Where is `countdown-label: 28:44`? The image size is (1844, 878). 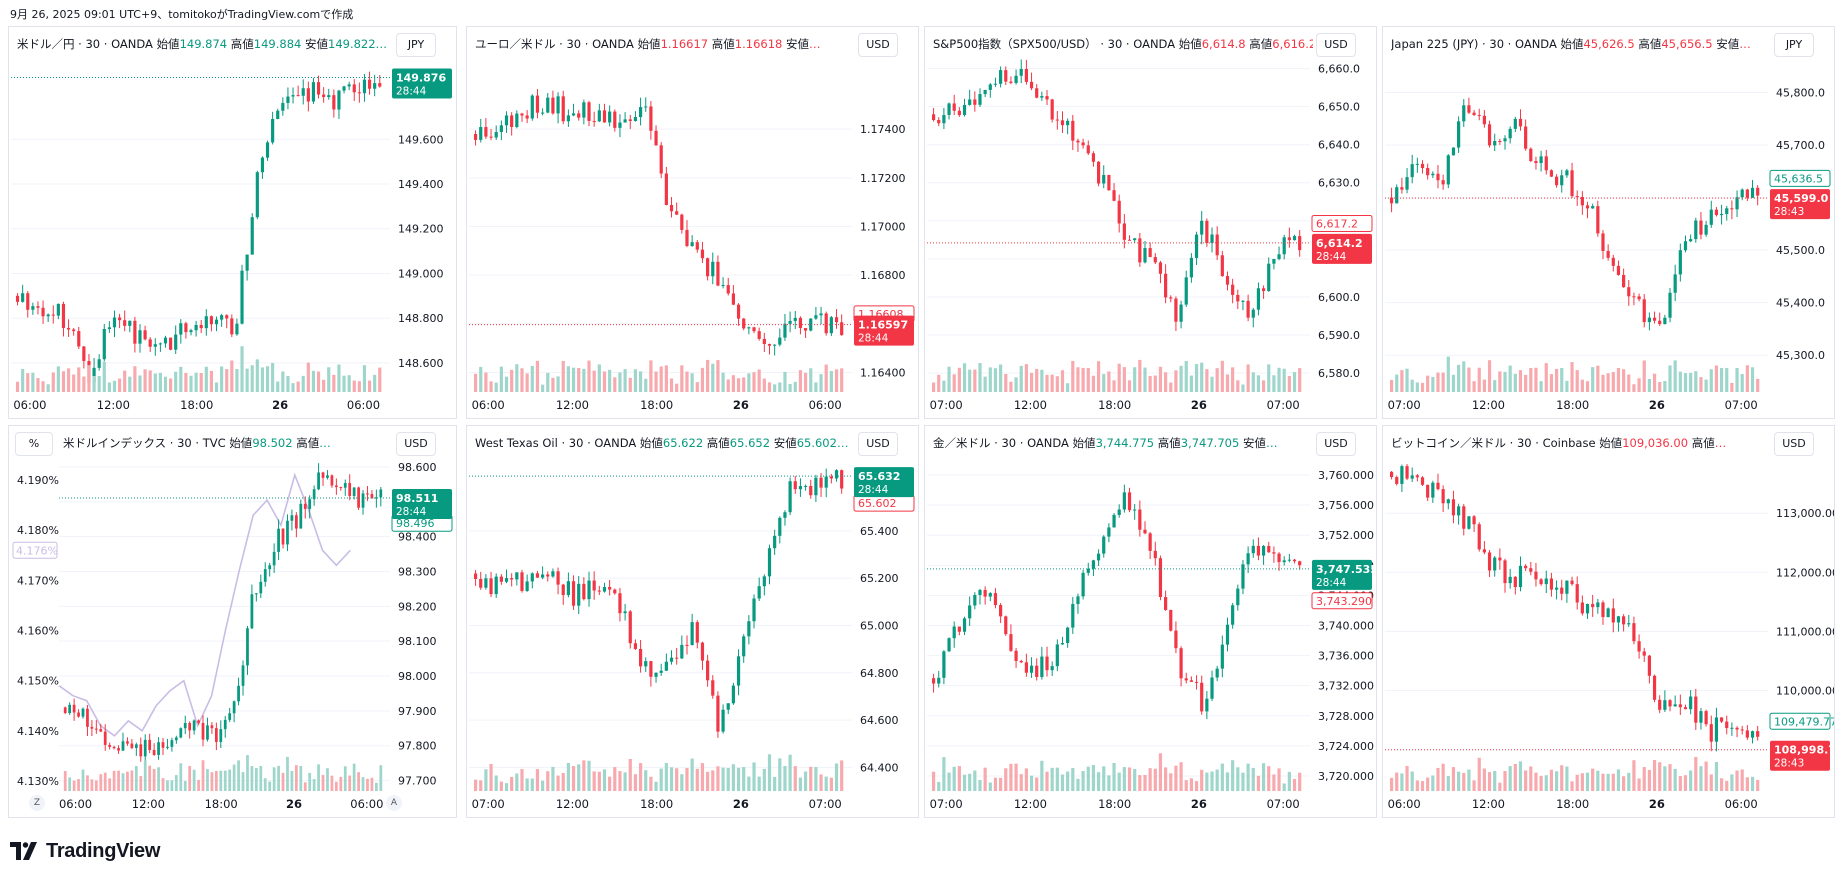 countdown-label: 28:44 is located at coordinates (873, 490).